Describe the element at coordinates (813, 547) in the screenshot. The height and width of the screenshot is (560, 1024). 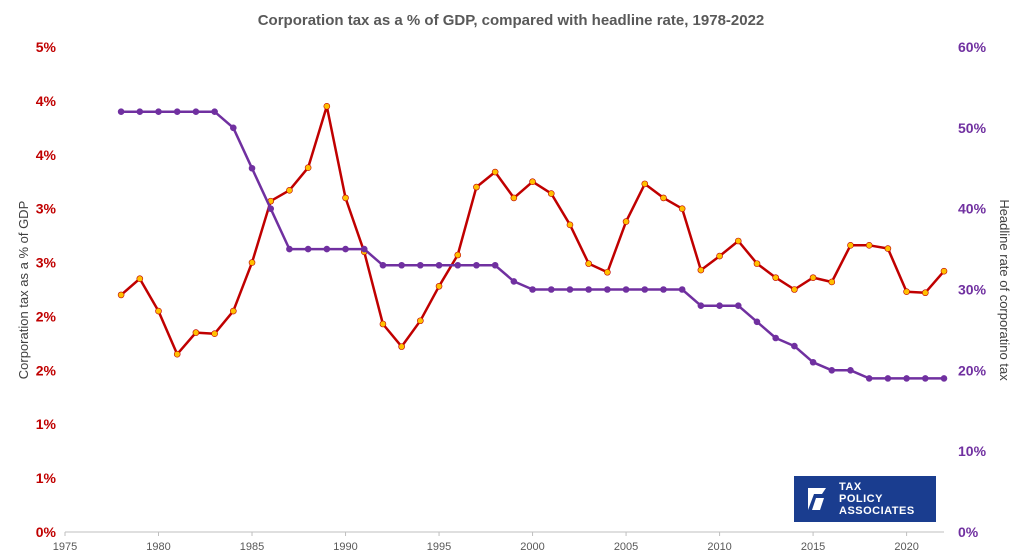
I see `x-tick-label: 2015` at that location.